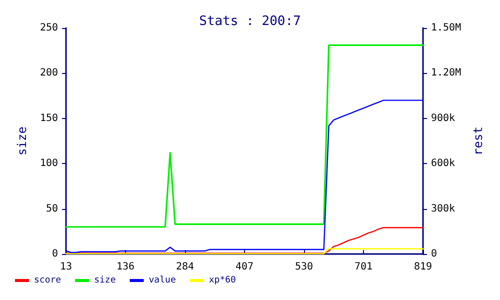 The width and height of the screenshot is (500, 300). Describe the element at coordinates (105, 281) in the screenshot. I see `legend-label: size` at that location.